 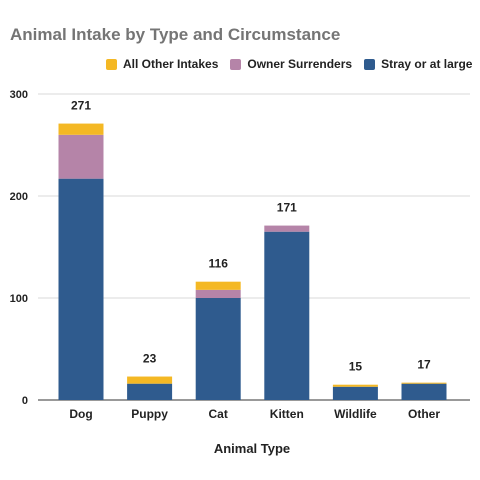 What do you see at coordinates (171, 64) in the screenshot?
I see `legend-label: All Other Intakes` at bounding box center [171, 64].